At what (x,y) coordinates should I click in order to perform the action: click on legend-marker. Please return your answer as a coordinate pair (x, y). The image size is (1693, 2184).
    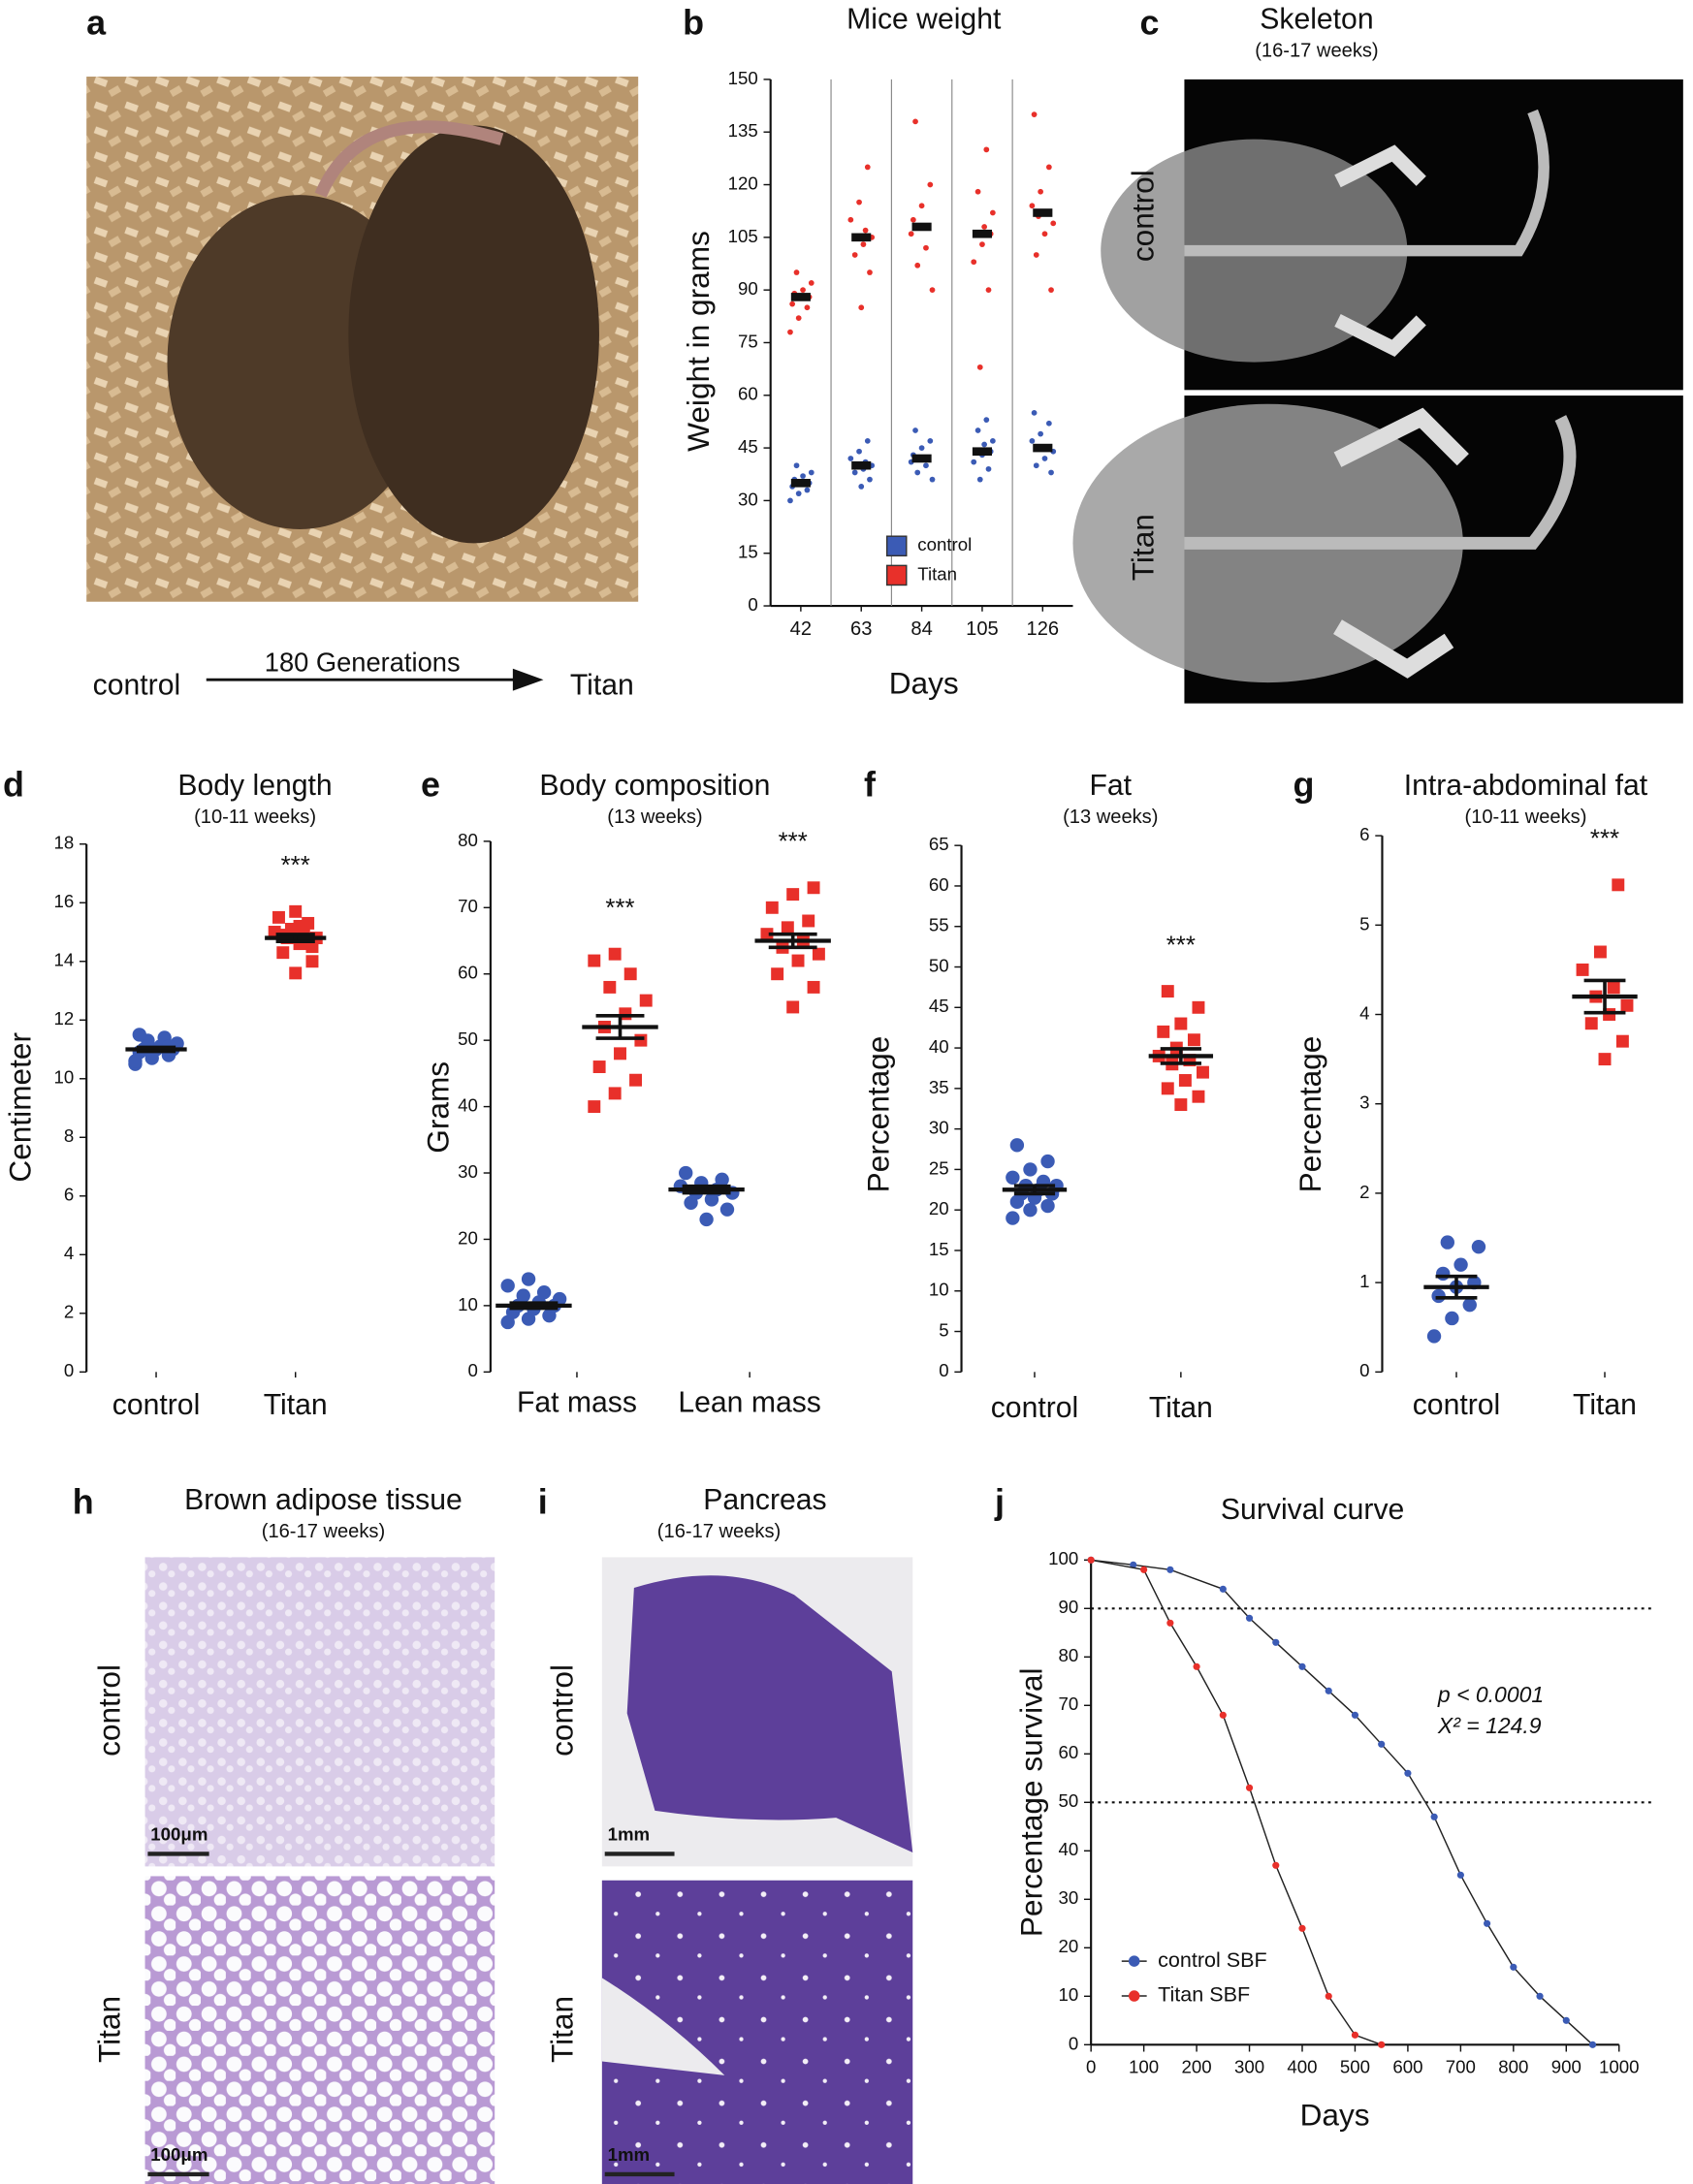
    Looking at the image, I should click on (1134, 1996).